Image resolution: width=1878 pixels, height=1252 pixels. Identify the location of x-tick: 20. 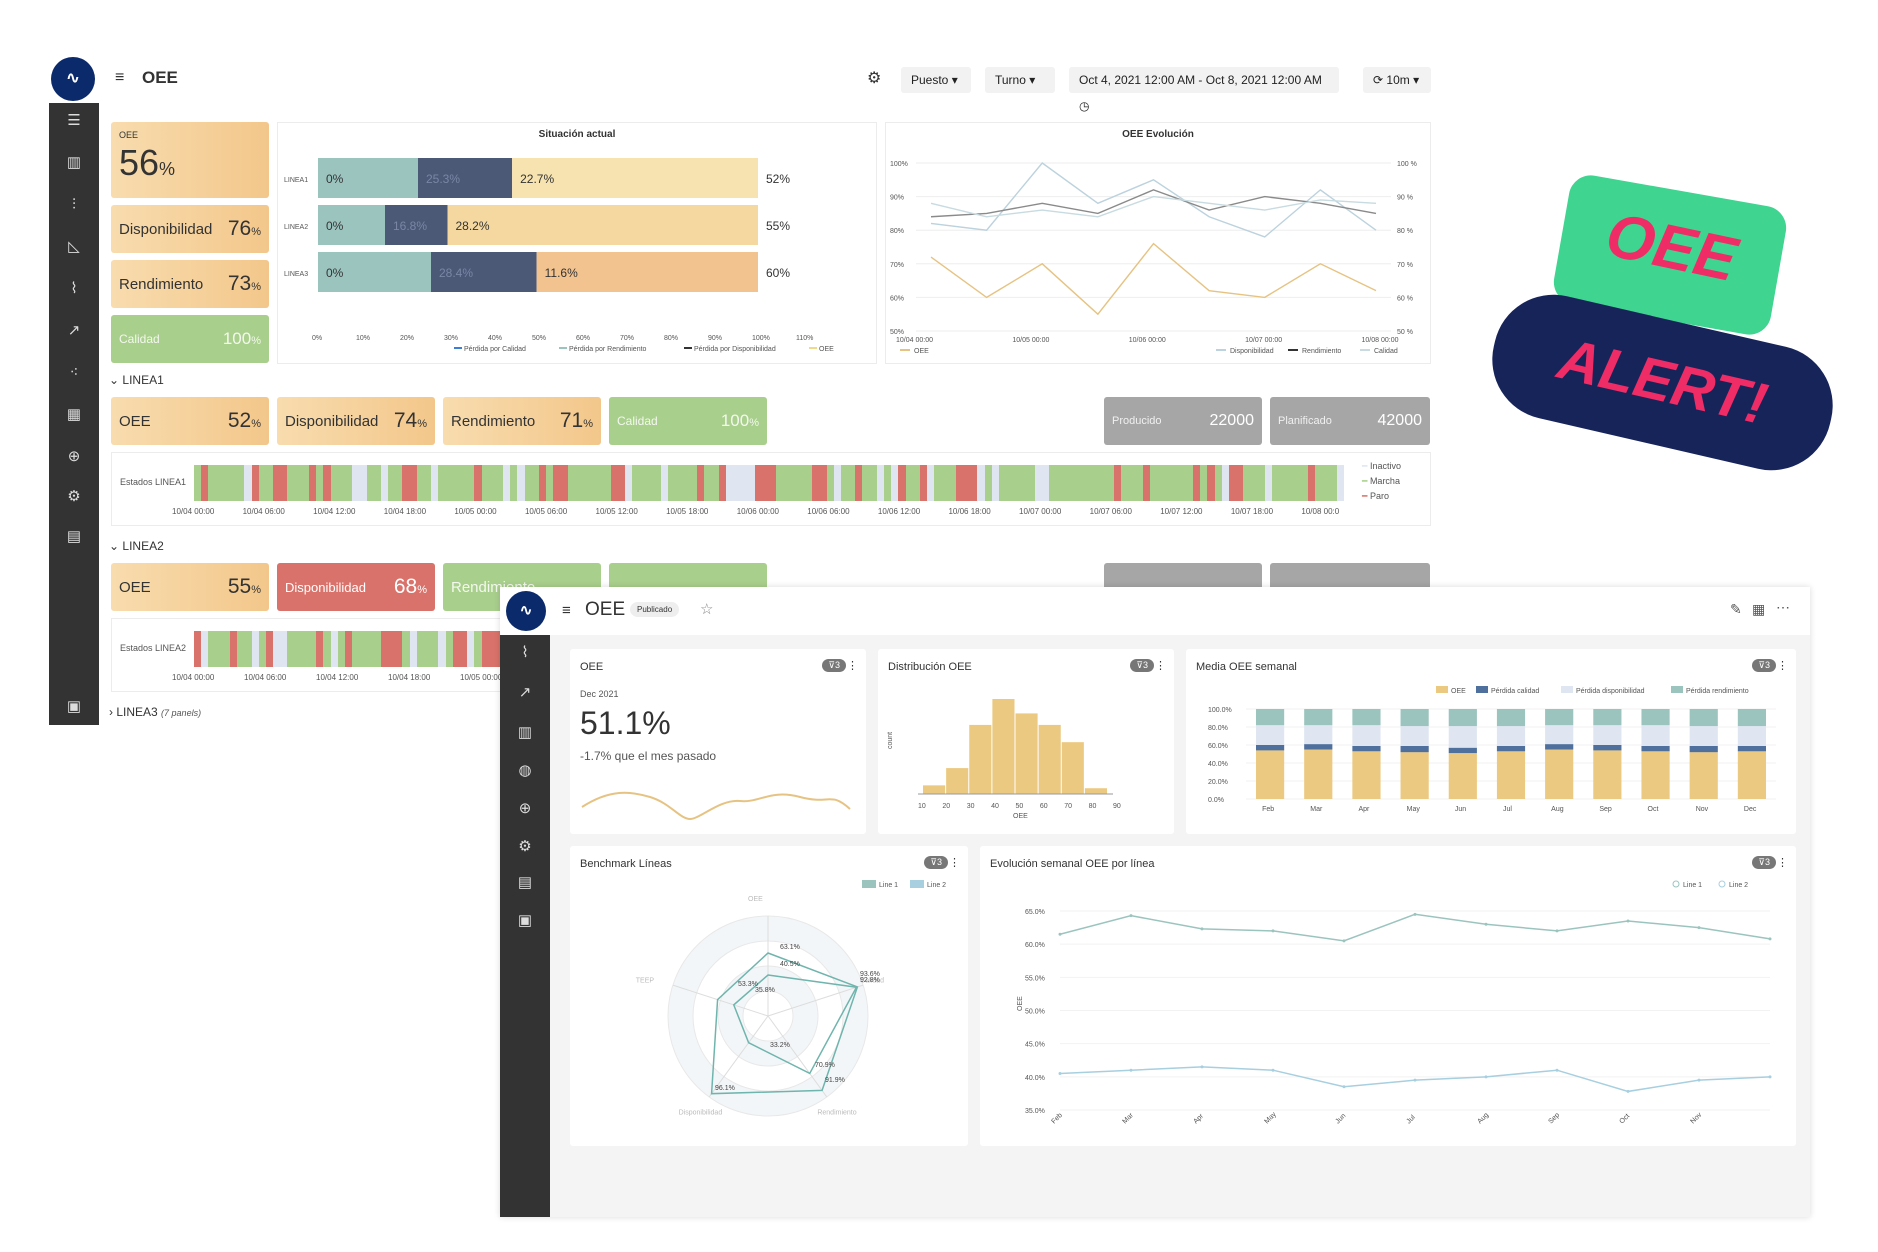
(946, 806).